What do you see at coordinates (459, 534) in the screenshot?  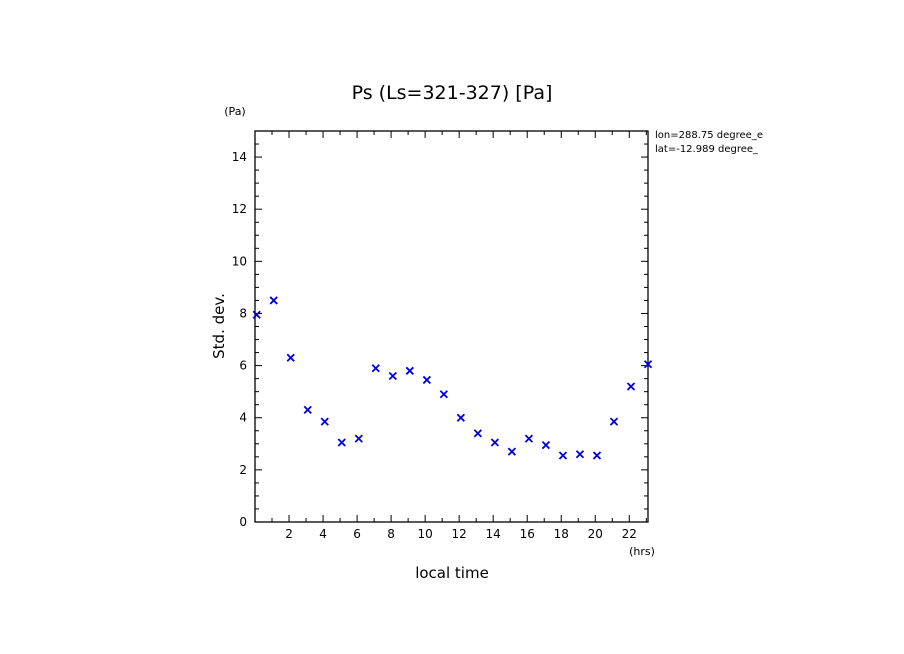 I see `x-tick-label: 12` at bounding box center [459, 534].